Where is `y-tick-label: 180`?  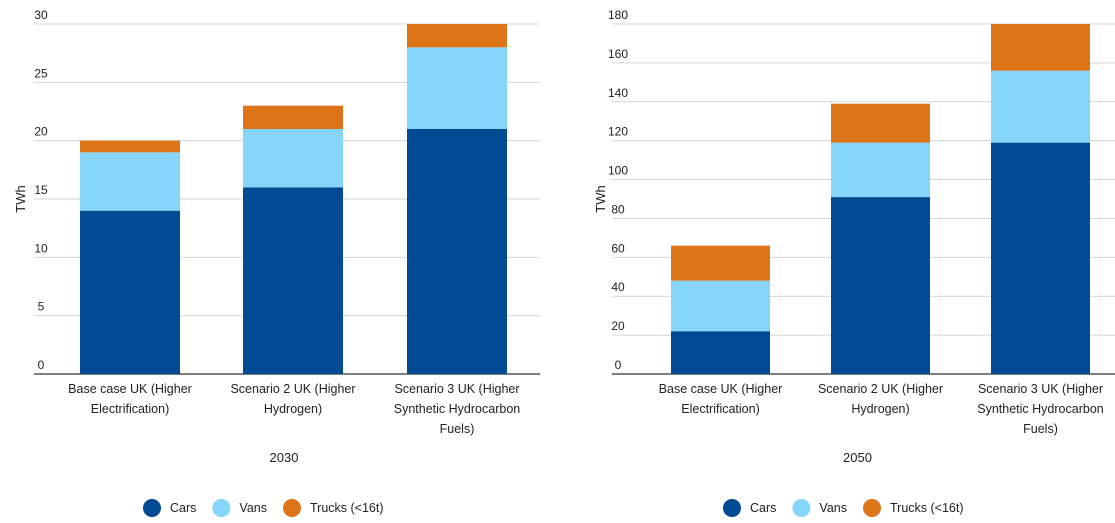
y-tick-label: 180 is located at coordinates (618, 15).